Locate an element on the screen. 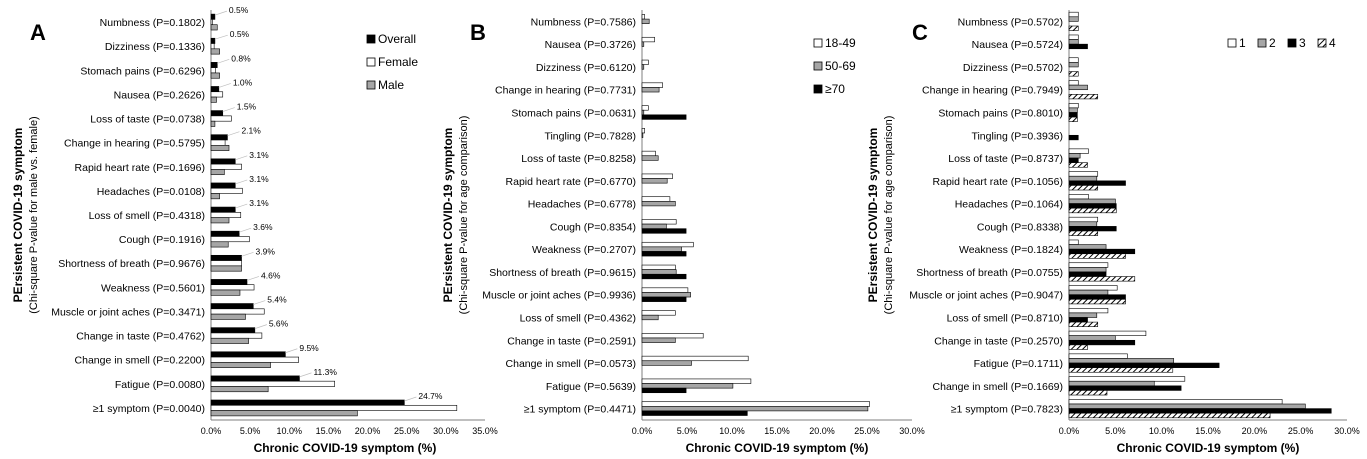  data-label: 5.4% is located at coordinates (277, 300).